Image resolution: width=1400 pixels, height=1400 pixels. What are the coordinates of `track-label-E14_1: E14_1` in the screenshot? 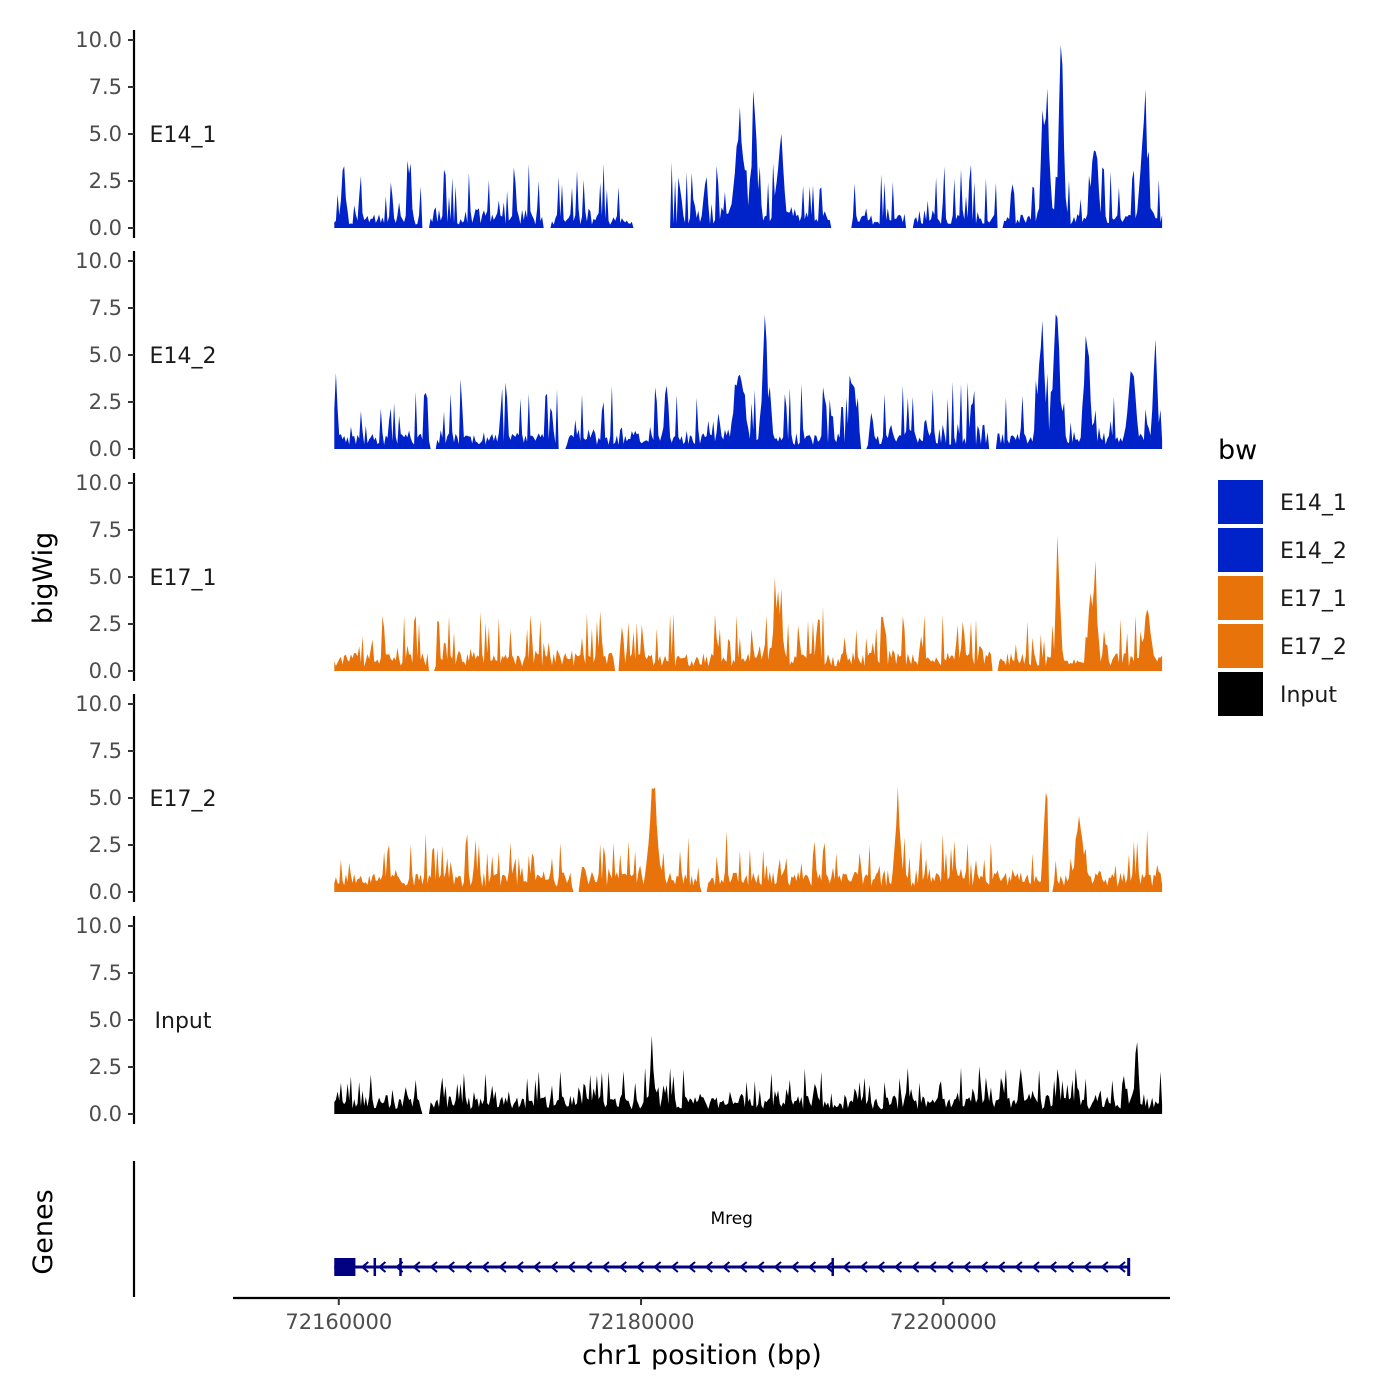 It's located at (183, 135).